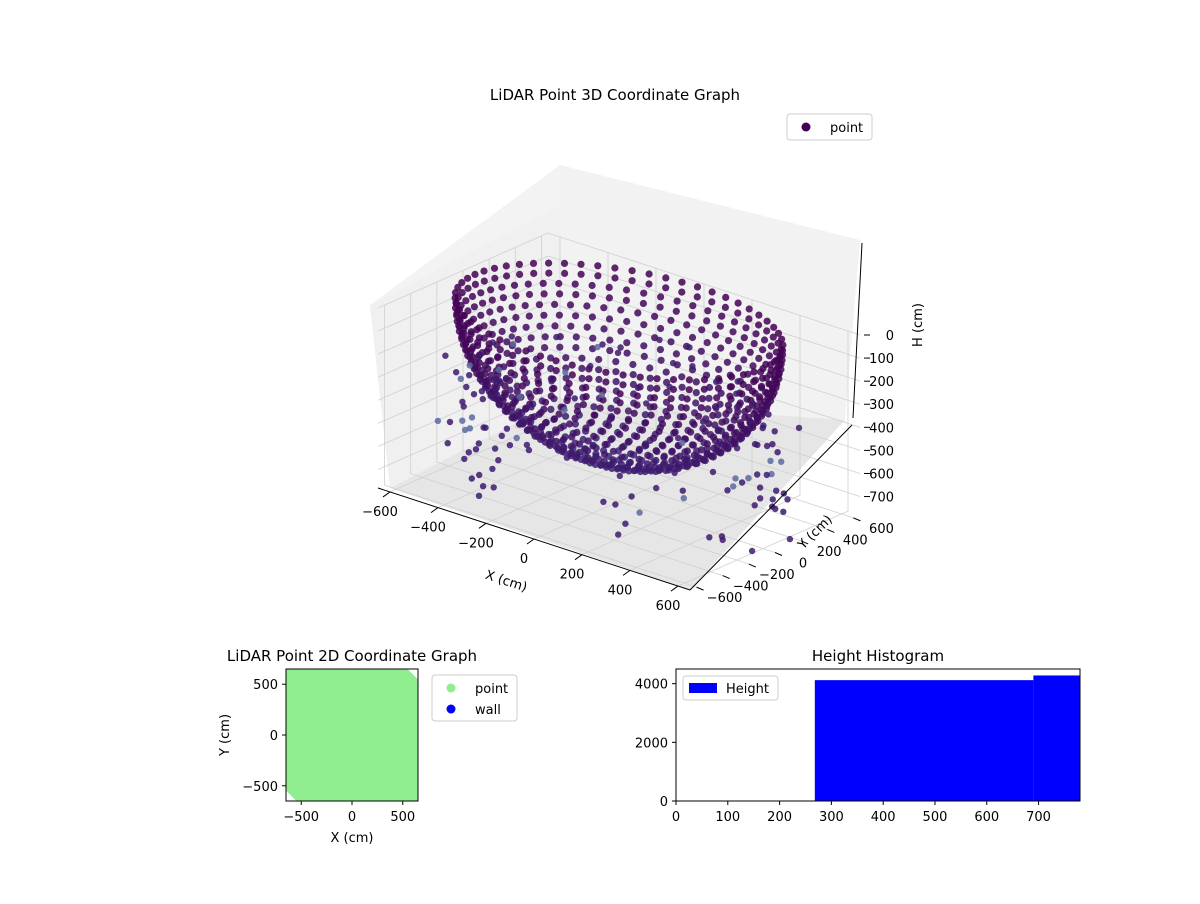 This screenshot has width=1200, height=904. What do you see at coordinates (829, 127) in the screenshot?
I see `legend-3d: point` at bounding box center [829, 127].